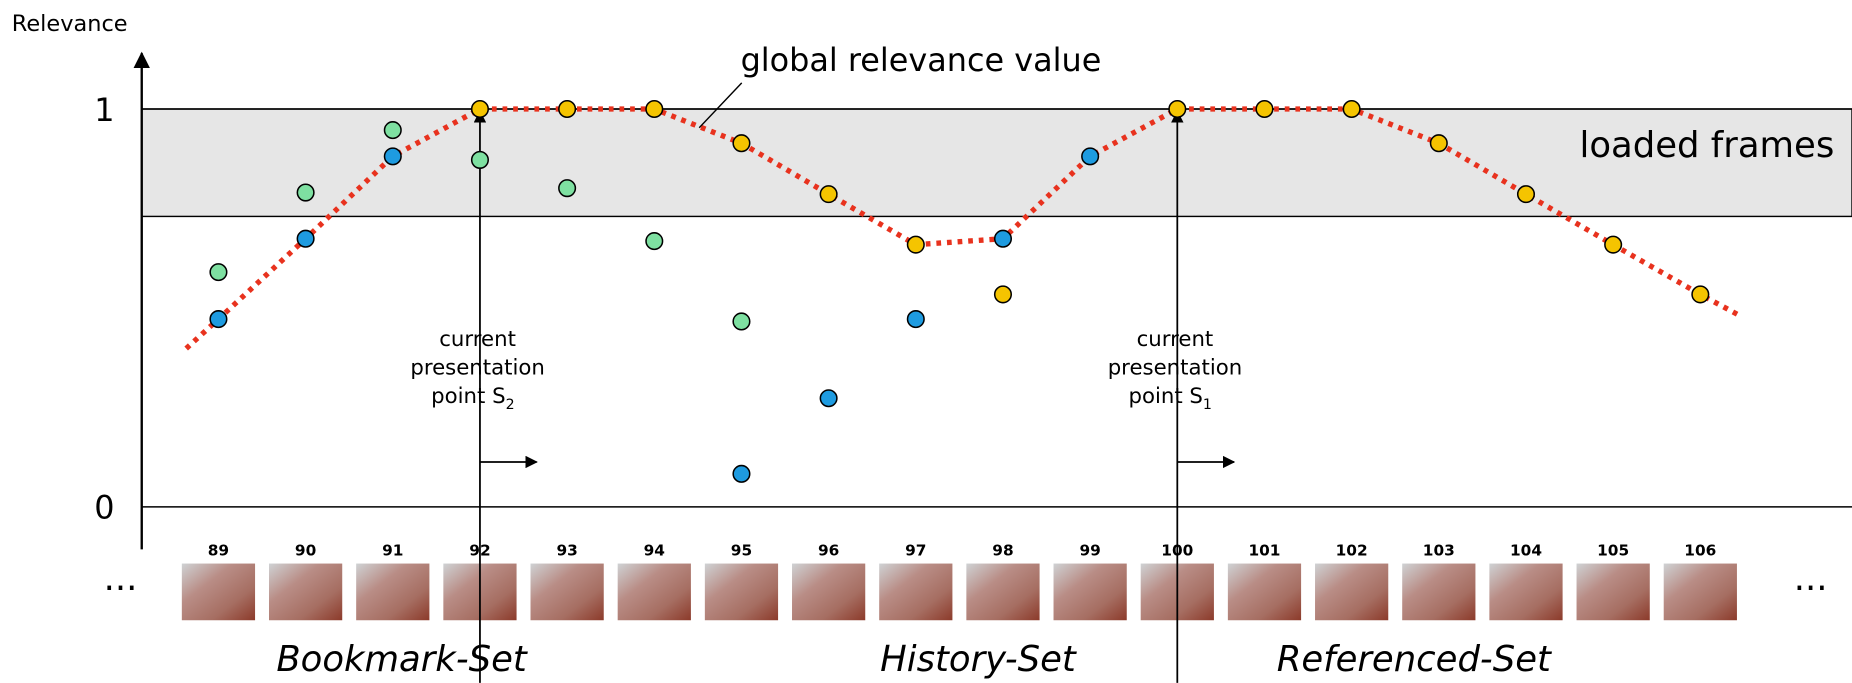 The height and width of the screenshot is (683, 1852). Describe the element at coordinates (104, 508) in the screenshot. I see `y-tick-label: 0` at that location.